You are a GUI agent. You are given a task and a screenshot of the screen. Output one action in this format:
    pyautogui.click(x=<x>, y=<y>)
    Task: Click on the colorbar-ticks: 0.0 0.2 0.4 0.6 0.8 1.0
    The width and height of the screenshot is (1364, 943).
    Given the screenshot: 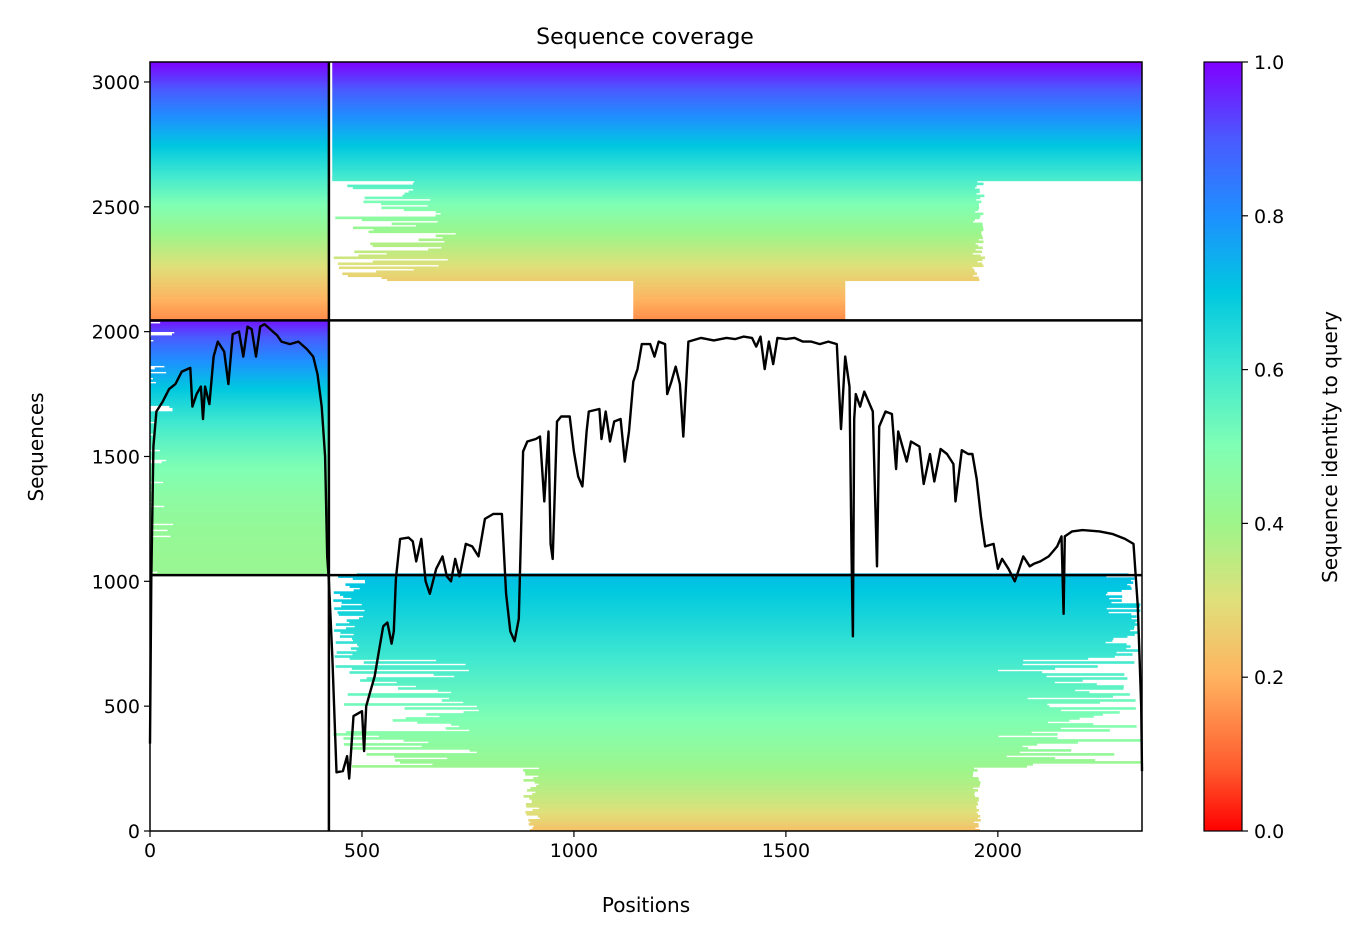 What is the action you would take?
    pyautogui.click(x=1263, y=447)
    